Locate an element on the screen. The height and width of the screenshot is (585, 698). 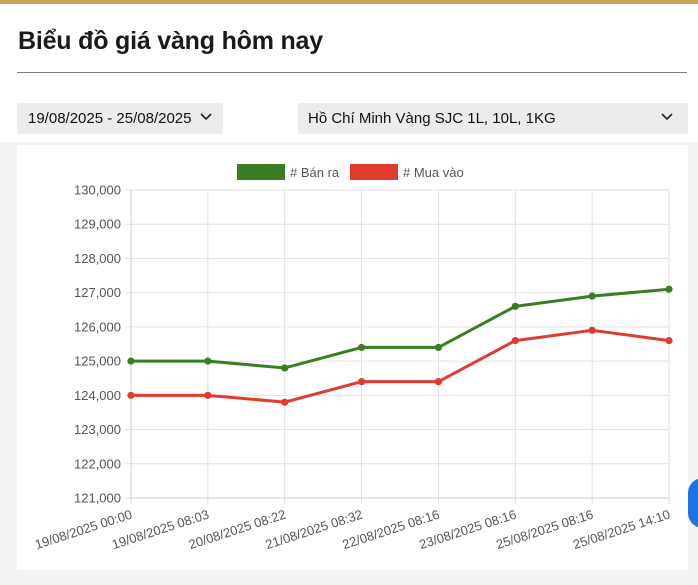
y-tick-label: 130,000 is located at coordinates (97, 190).